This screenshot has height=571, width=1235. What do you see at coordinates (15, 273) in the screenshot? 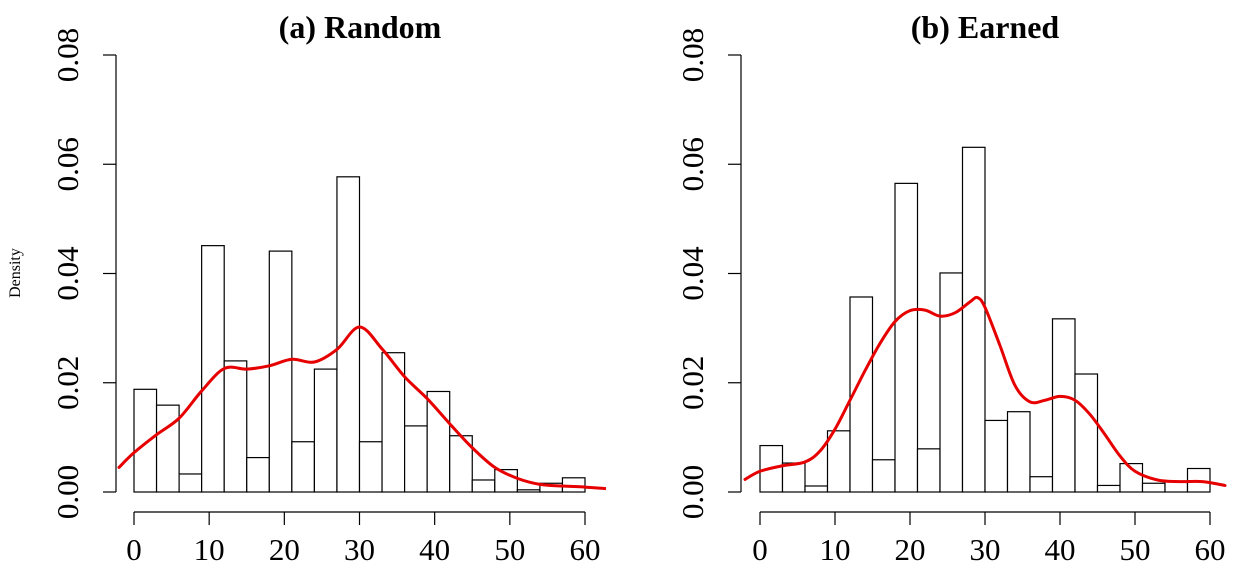
I see `y-axis-label: Density` at bounding box center [15, 273].